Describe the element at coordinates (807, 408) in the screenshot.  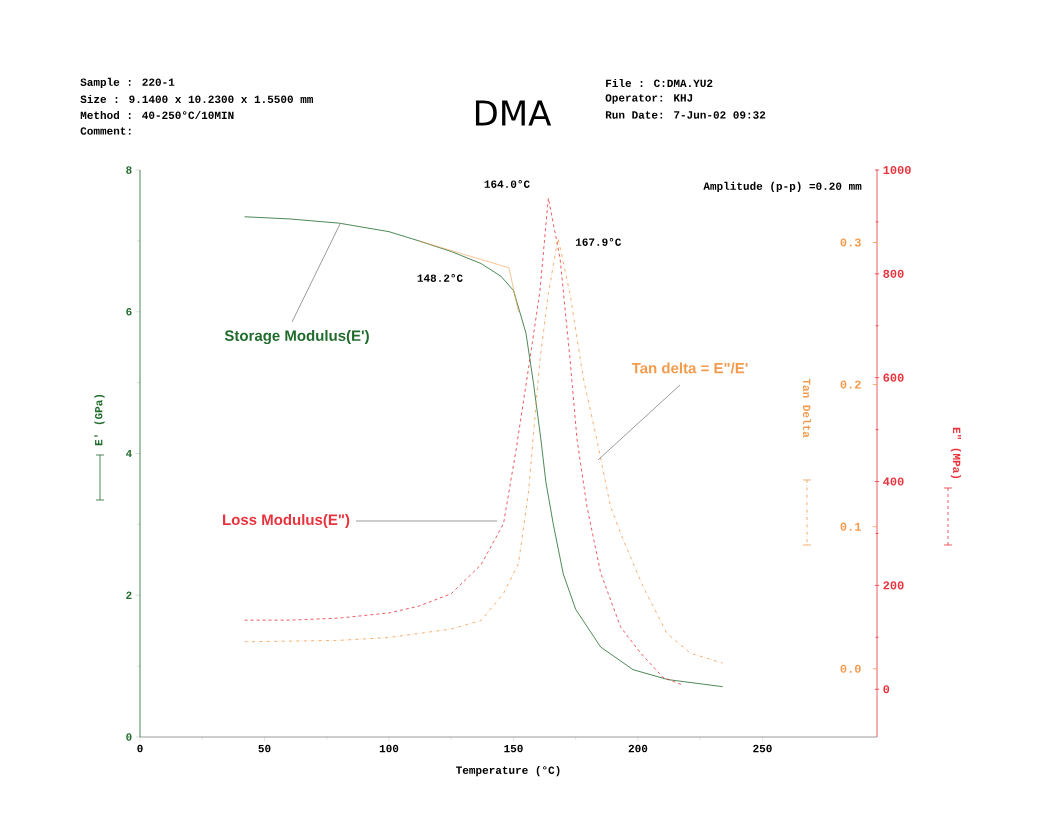
I see `y3-axis-title: Tan Delta` at that location.